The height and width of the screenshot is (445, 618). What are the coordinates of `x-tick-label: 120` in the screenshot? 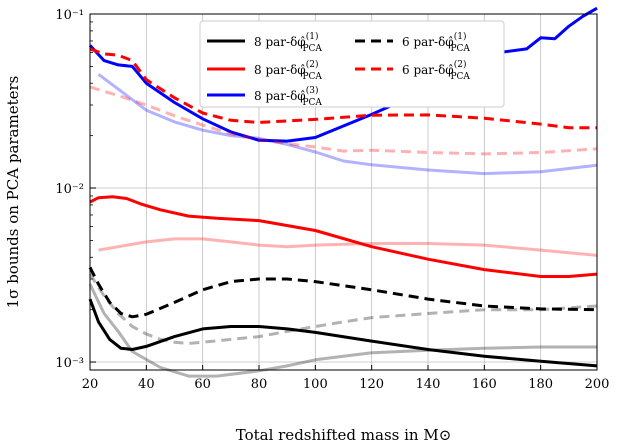 It's located at (371, 384).